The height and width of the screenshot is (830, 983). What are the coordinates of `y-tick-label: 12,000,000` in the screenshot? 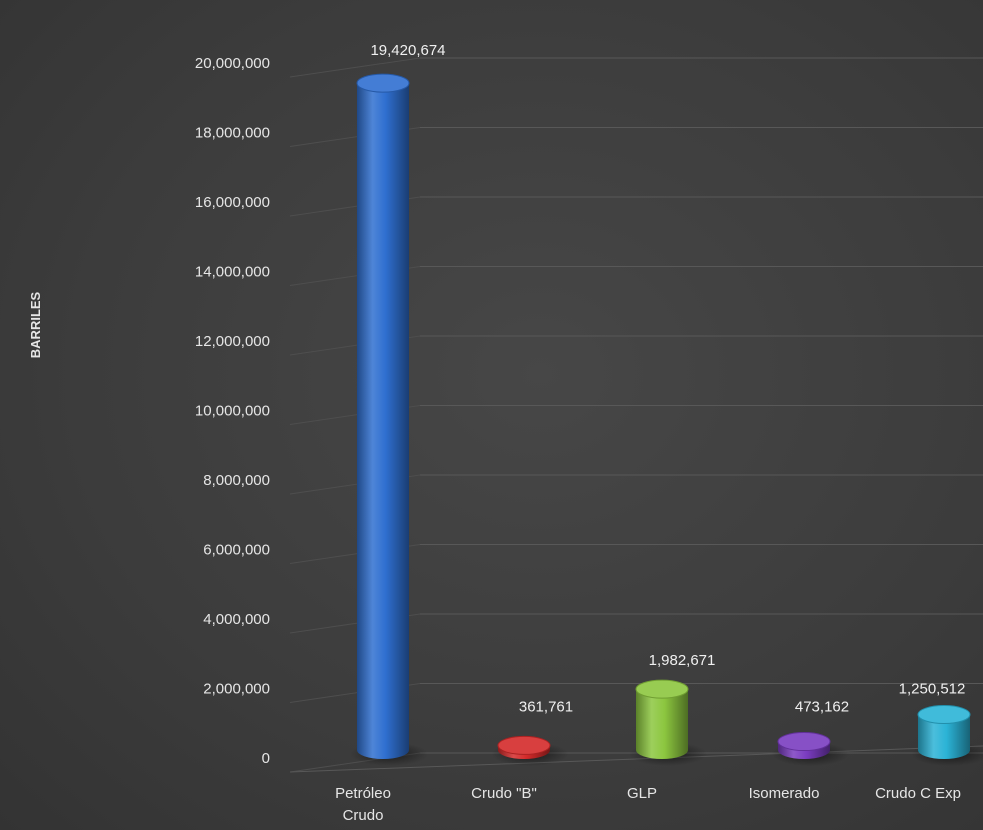 It's located at (232, 341).